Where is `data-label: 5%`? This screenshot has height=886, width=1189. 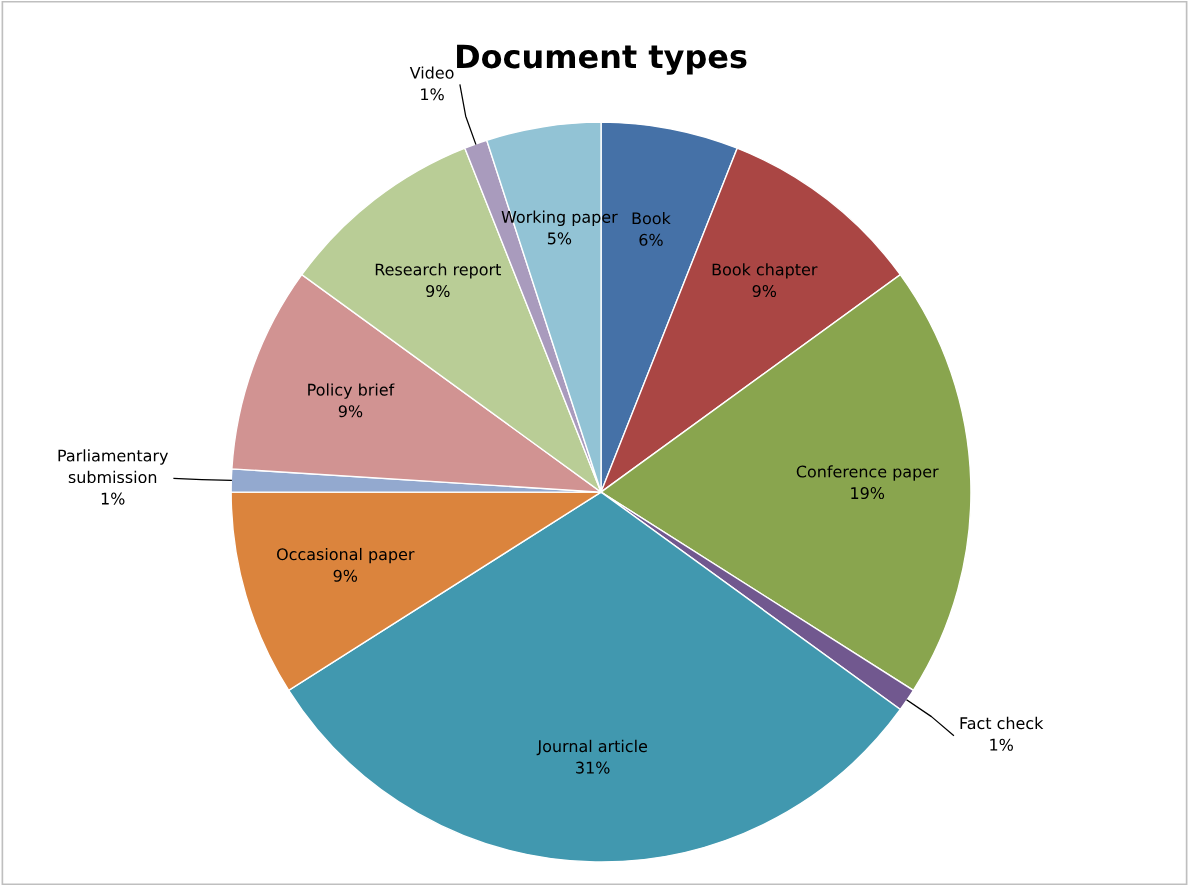
data-label: 5% is located at coordinates (559, 238).